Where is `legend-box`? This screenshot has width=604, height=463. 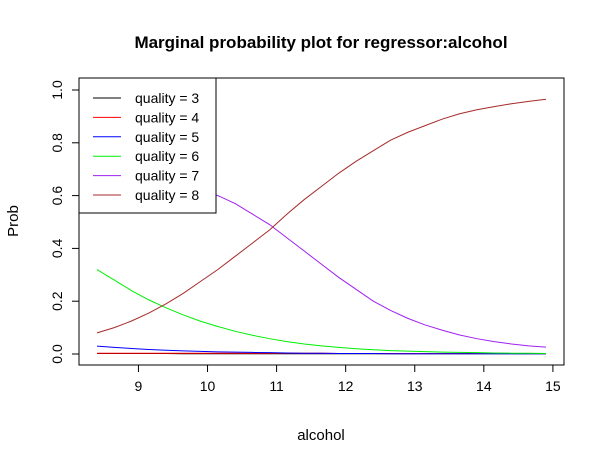
legend-box is located at coordinates (147, 145).